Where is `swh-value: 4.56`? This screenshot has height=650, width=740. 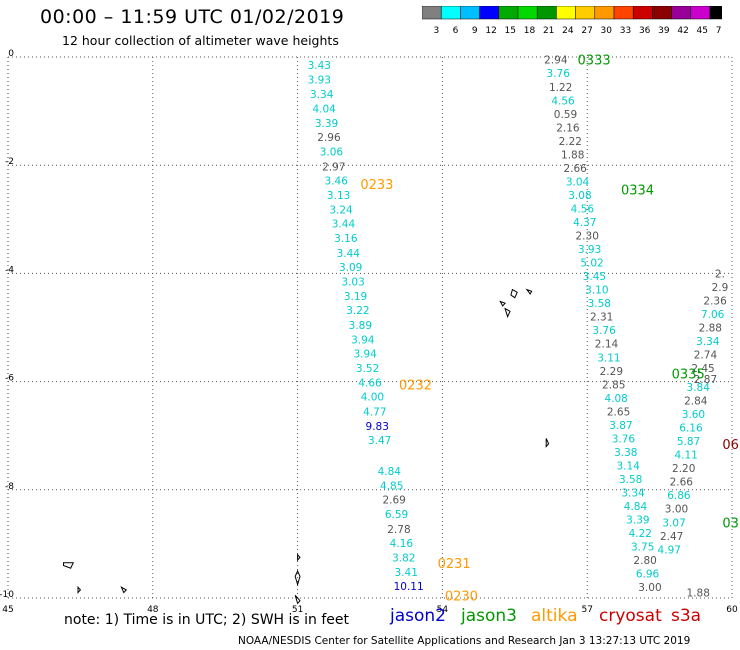
swh-value: 4.56 is located at coordinates (563, 101).